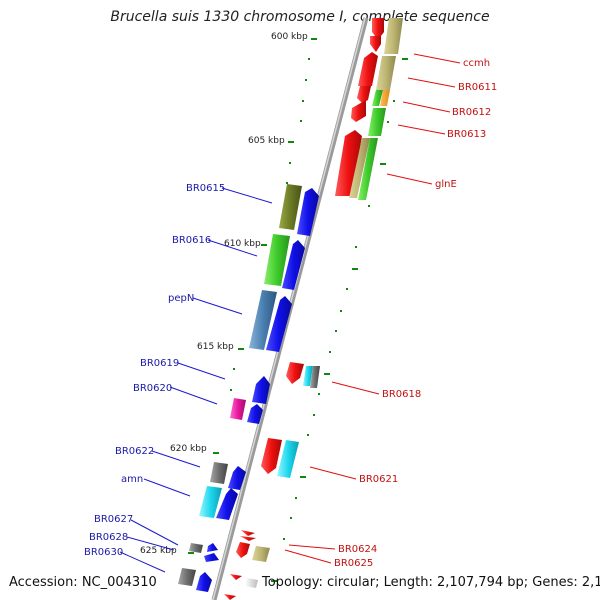  I want to click on kbp-label-610: 610 kbp, so click(242, 244).